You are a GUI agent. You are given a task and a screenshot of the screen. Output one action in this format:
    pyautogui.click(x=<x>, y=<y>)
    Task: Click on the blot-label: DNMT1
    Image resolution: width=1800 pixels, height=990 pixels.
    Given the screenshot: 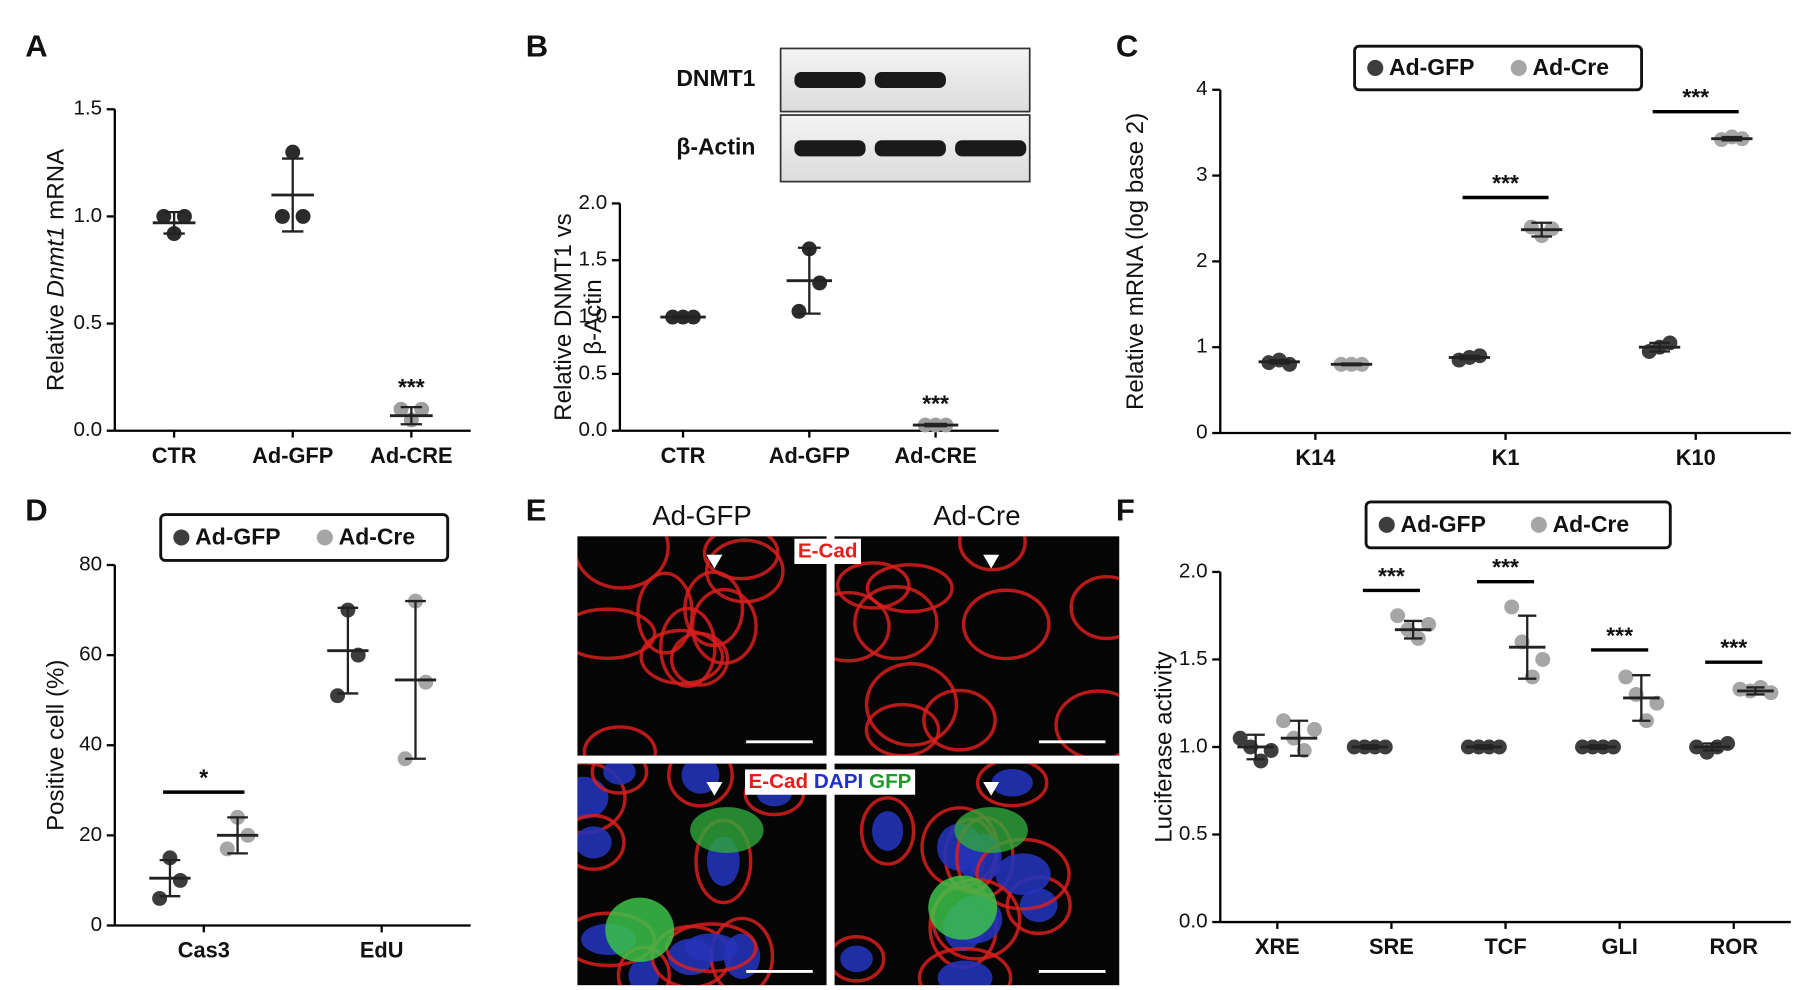 What is the action you would take?
    pyautogui.click(x=715, y=78)
    